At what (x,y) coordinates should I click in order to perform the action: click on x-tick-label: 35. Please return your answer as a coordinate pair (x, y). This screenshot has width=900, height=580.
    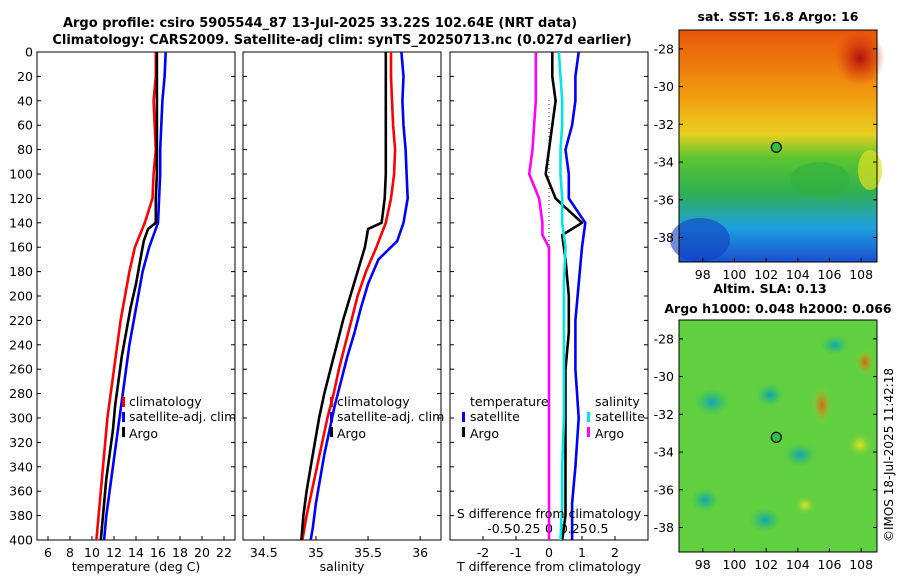
    Looking at the image, I should click on (316, 552).